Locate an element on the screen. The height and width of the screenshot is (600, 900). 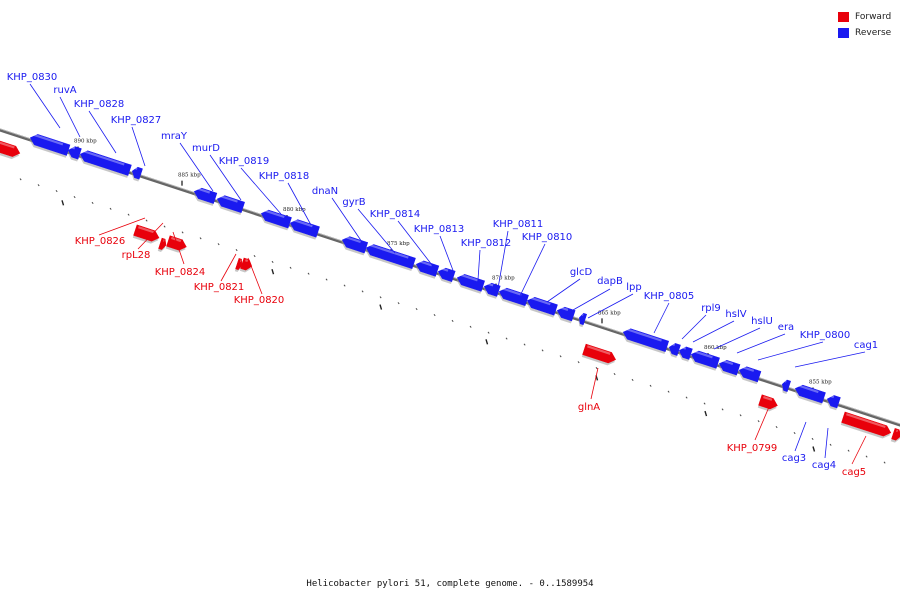
gene-label-khp-0811: KHP_0811 is located at coordinates (518, 224).